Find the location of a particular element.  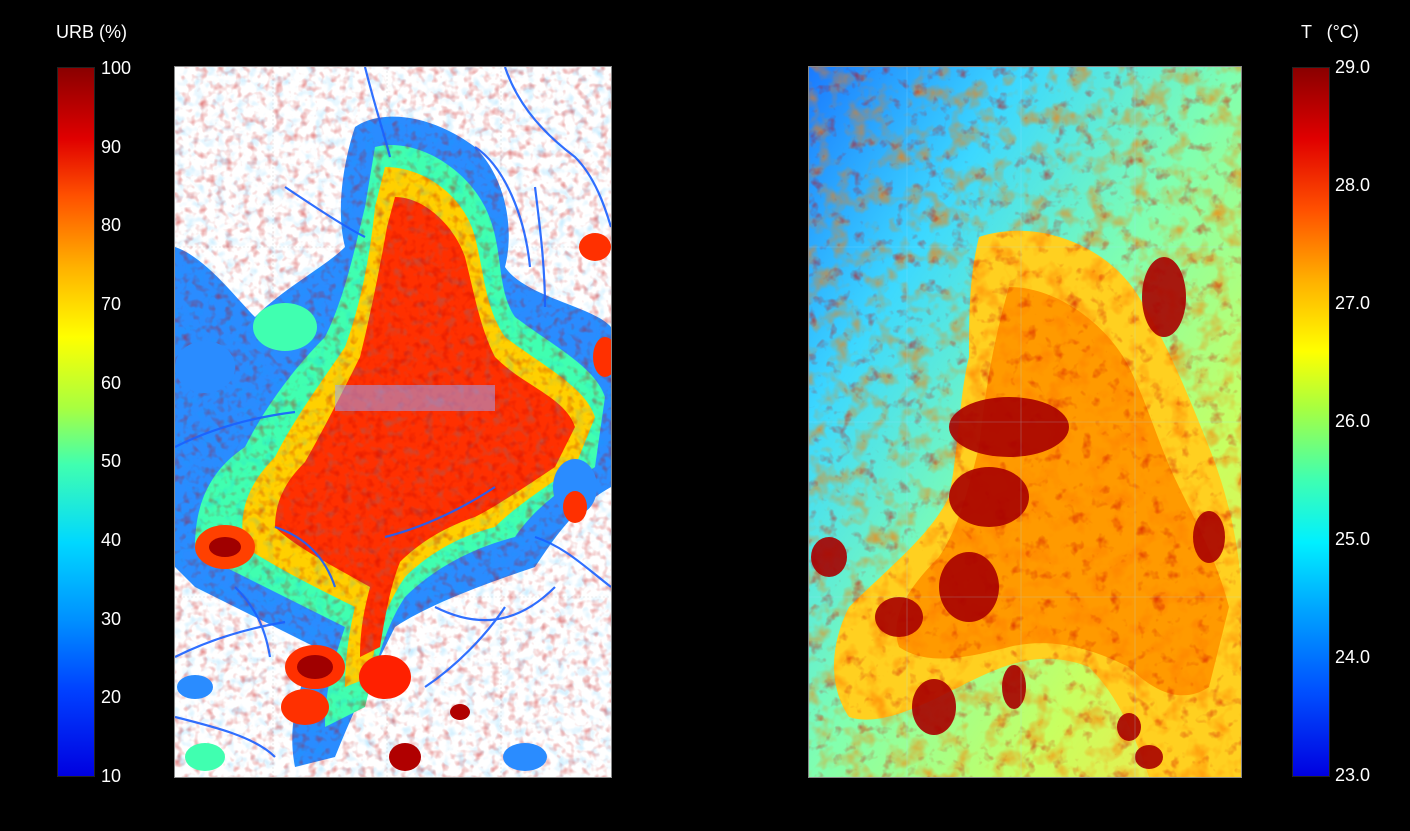

temperature-tick-label: 27.0 is located at coordinates (1352, 303).